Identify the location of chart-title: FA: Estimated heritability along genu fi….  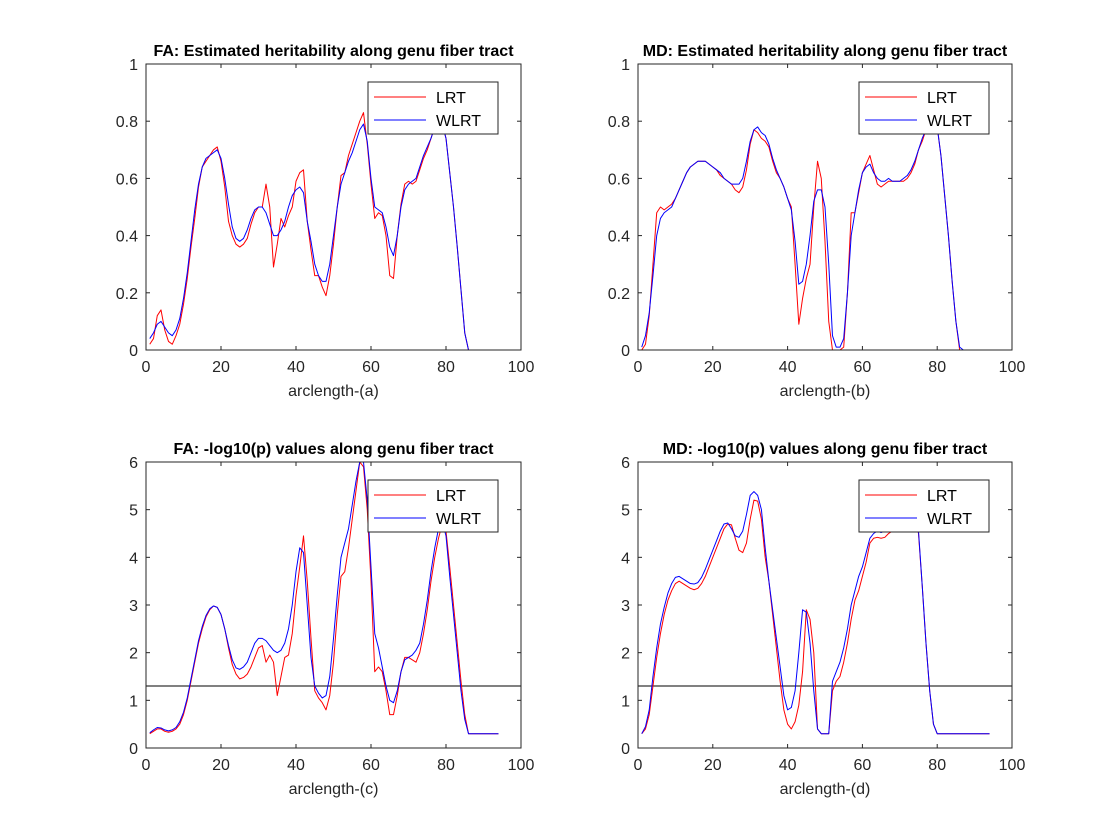
(333, 51).